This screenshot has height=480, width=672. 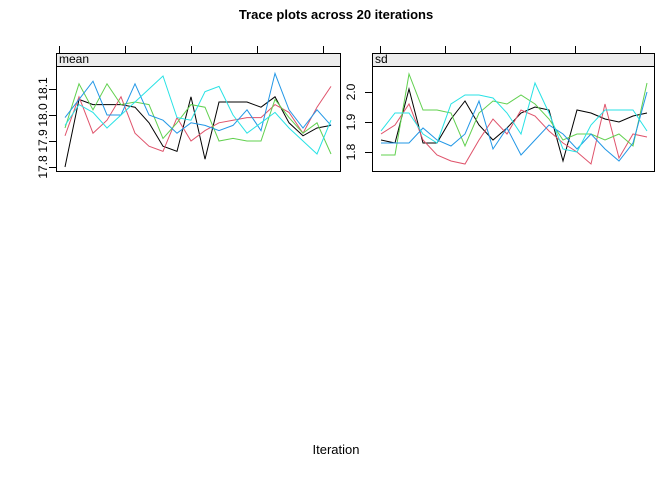 What do you see at coordinates (43, 167) in the screenshot?
I see `y-tick-label: 17.8` at bounding box center [43, 167].